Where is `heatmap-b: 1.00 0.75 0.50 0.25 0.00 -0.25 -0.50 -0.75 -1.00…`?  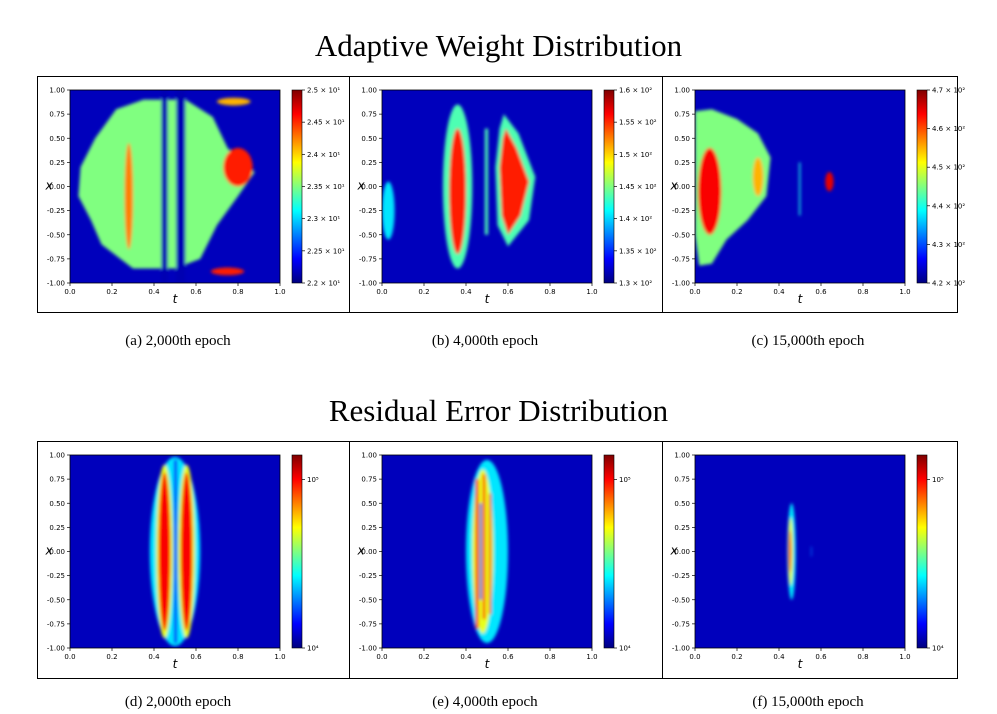 heatmap-b: 1.00 0.75 0.50 0.25 0.00 -0.25 -0.50 -0.75 -1.00… is located at coordinates (506, 197).